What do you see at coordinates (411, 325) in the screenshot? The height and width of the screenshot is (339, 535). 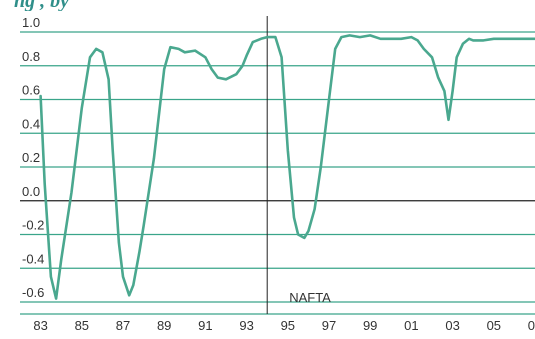 I see `x-tick-label: 01` at bounding box center [411, 325].